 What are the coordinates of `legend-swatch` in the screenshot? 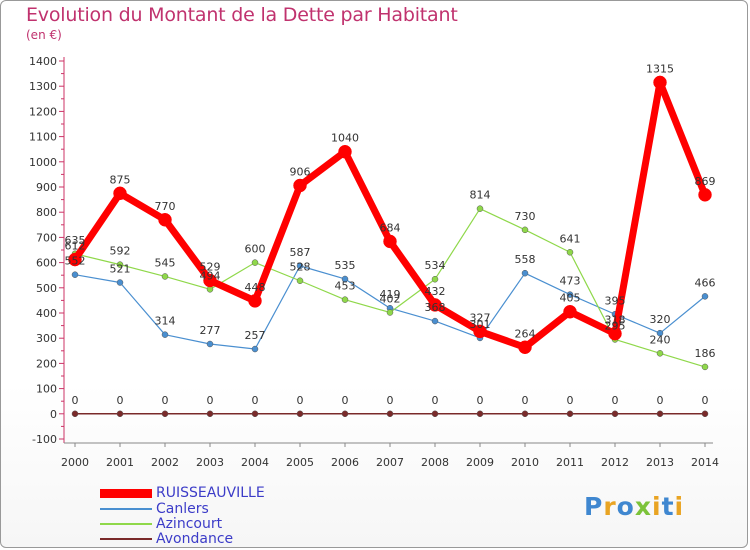 It's located at (126, 524).